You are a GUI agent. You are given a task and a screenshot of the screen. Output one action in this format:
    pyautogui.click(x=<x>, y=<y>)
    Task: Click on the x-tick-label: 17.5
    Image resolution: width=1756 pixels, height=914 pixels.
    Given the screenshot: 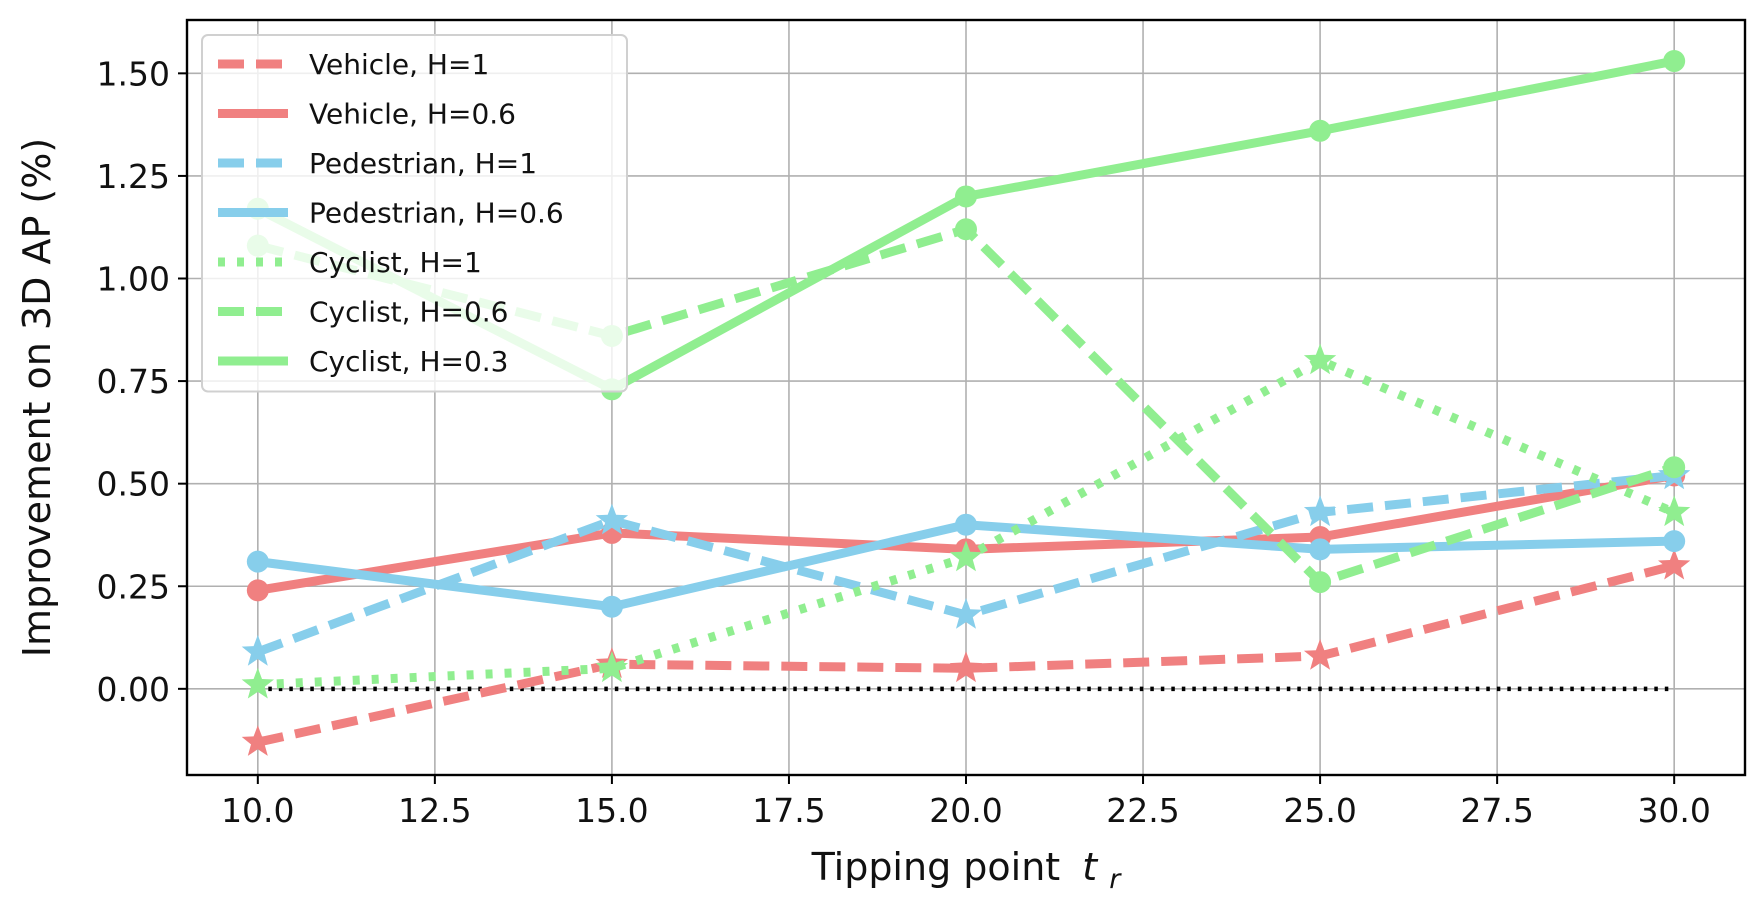 What is the action you would take?
    pyautogui.click(x=788, y=810)
    